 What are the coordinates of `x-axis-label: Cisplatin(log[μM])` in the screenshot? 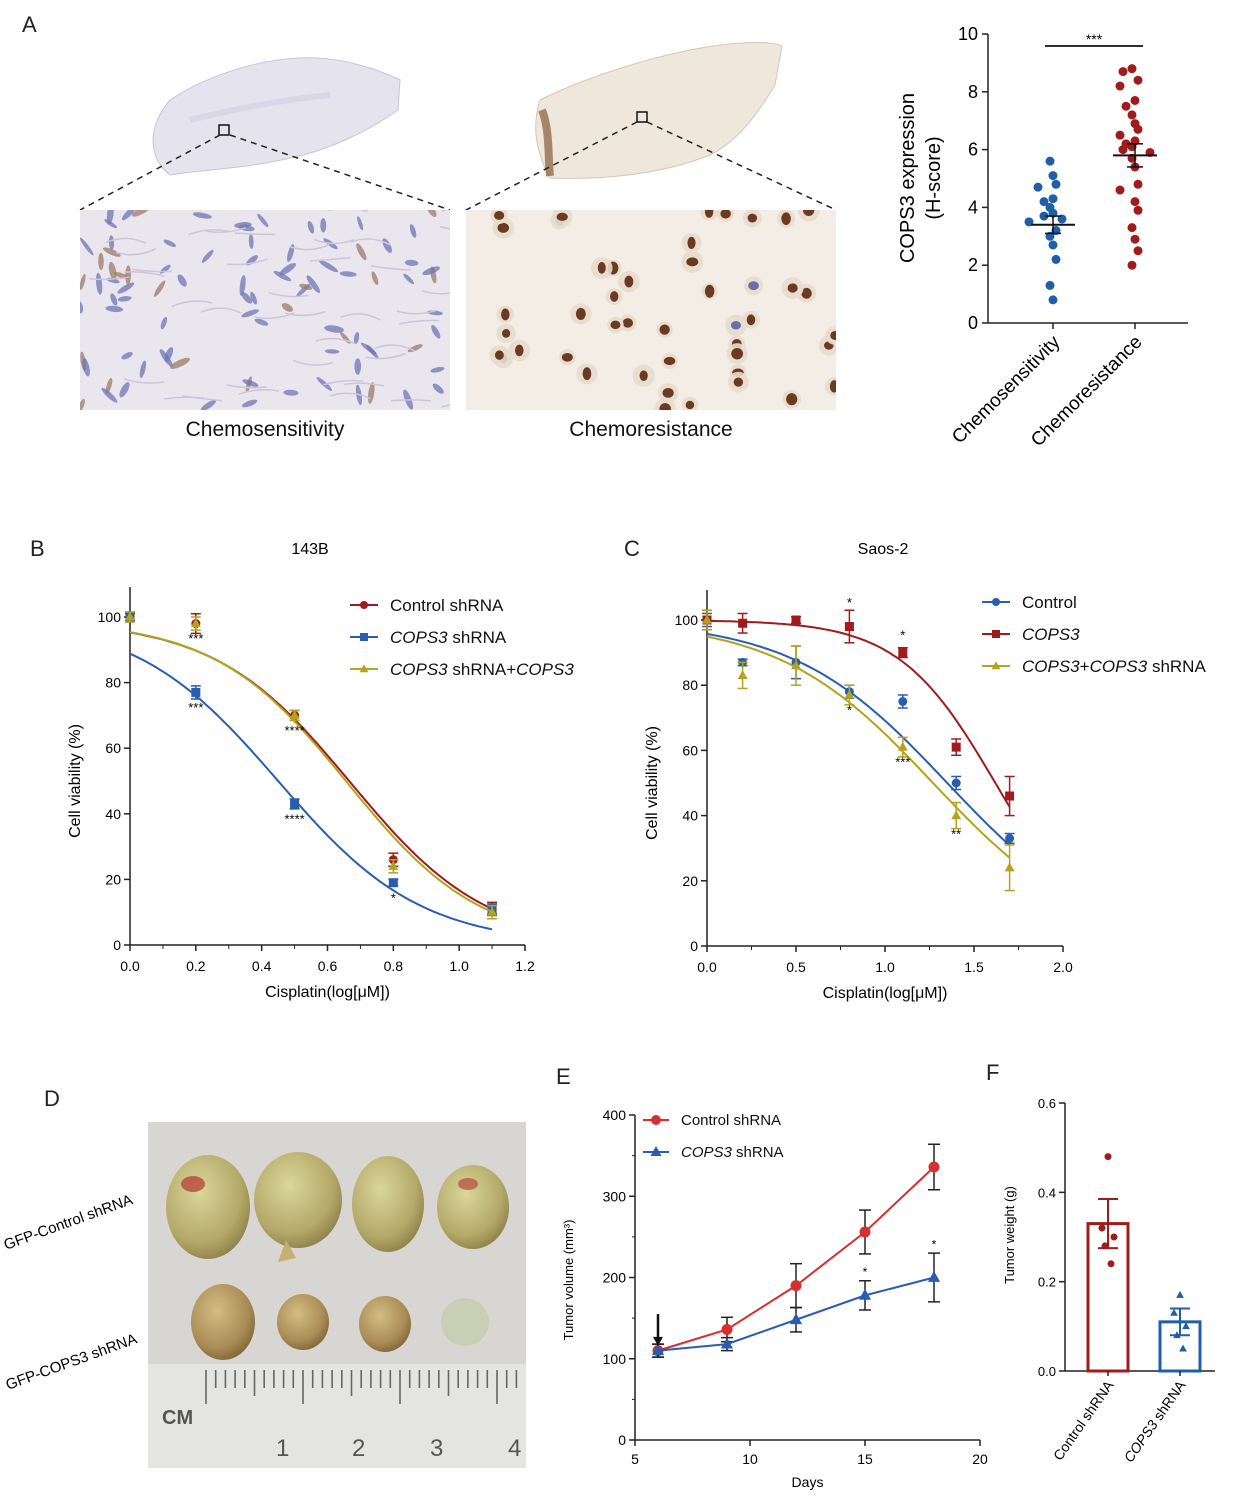 It's located at (885, 993).